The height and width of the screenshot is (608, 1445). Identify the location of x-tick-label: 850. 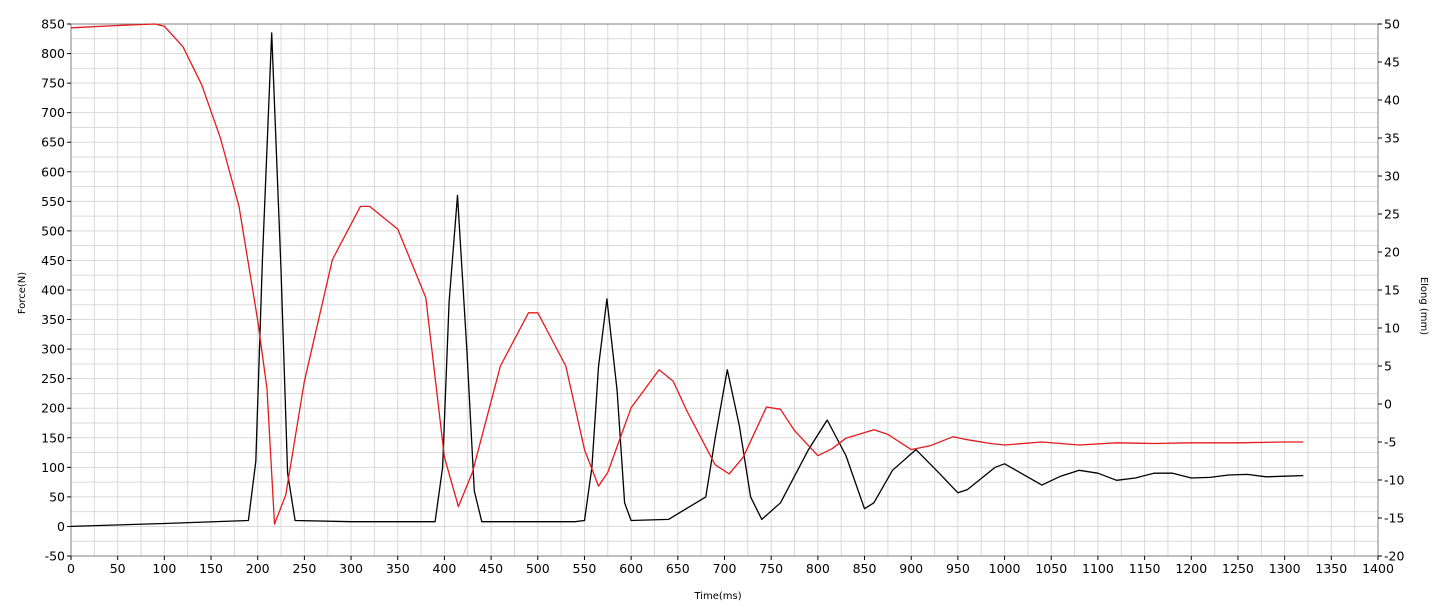
(865, 568).